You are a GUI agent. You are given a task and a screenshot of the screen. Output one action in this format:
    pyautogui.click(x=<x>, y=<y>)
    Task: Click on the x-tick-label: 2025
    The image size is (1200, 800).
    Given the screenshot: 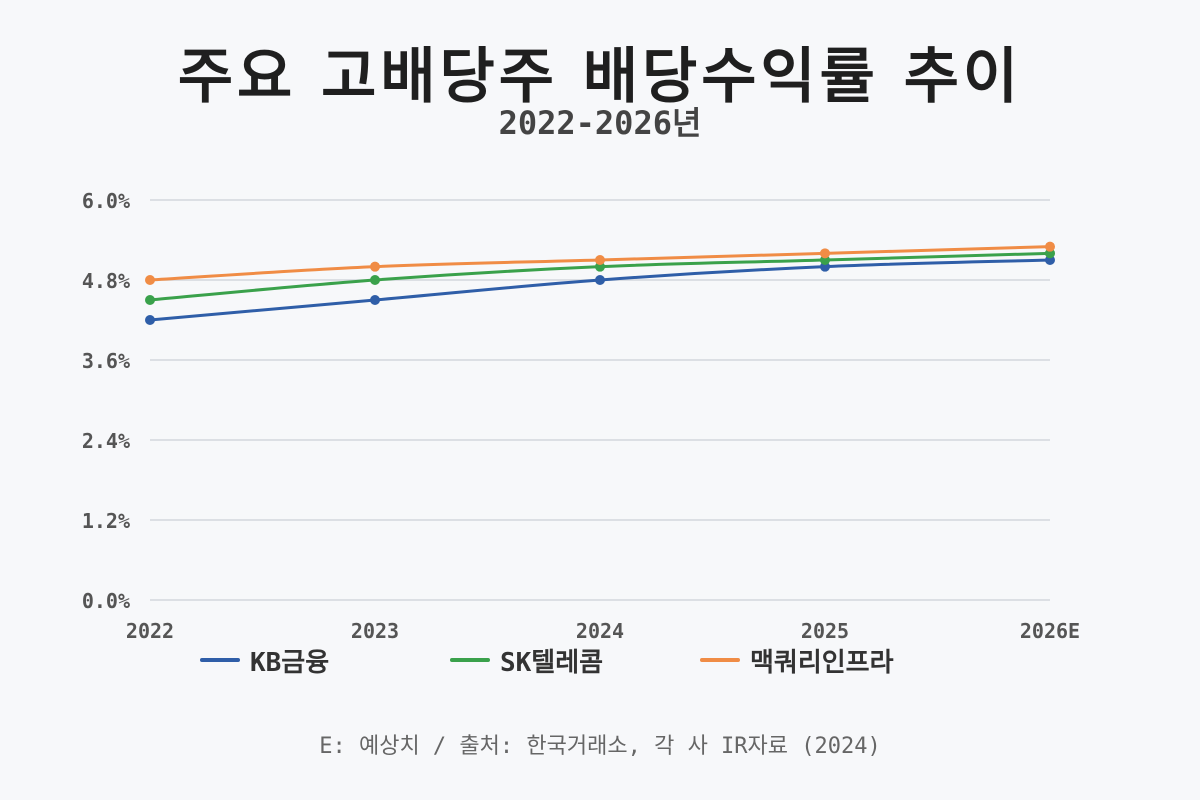 What is the action you would take?
    pyautogui.click(x=825, y=631)
    